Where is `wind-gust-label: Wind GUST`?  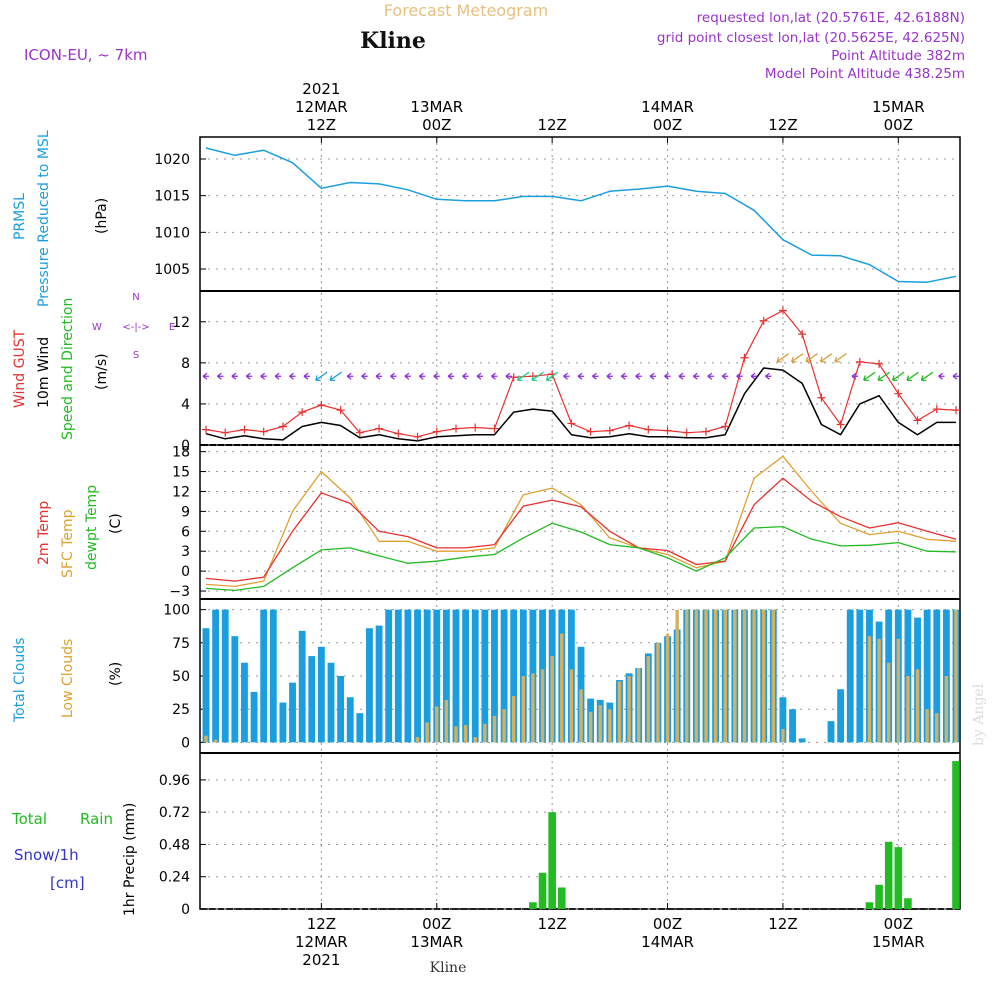
wind-gust-label: Wind GUST is located at coordinates (20, 368).